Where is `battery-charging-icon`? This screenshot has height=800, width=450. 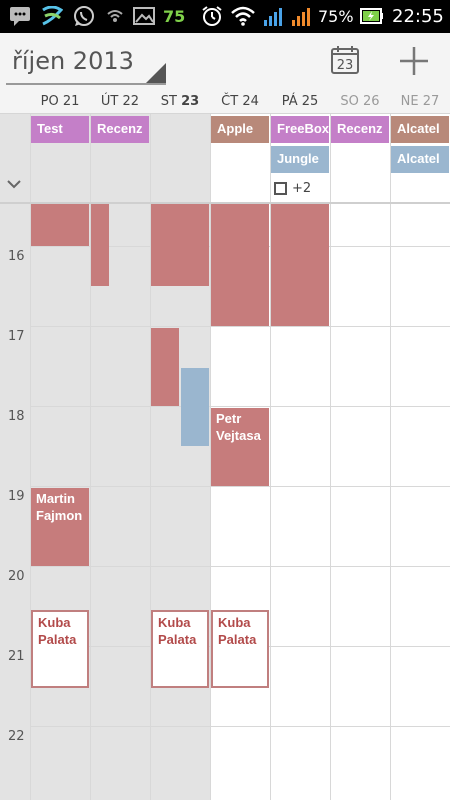
battery-charging-icon is located at coordinates (372, 16).